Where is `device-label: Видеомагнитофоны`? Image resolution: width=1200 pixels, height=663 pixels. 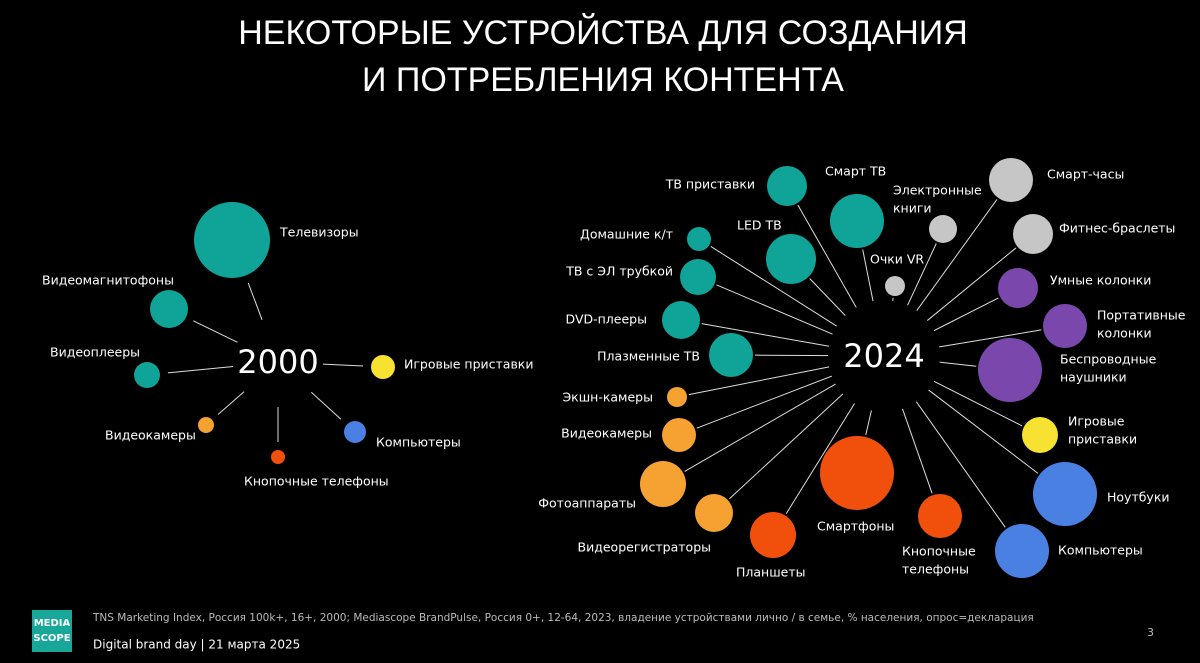 device-label: Видеомагнитофоны is located at coordinates (108, 280).